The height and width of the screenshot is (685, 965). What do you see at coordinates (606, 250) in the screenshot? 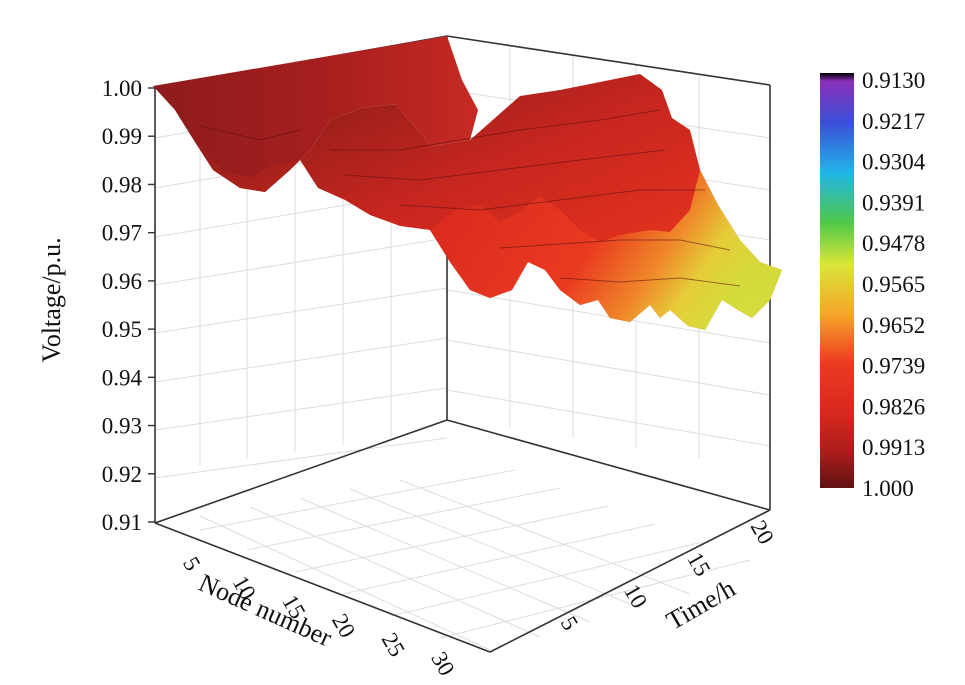
I see `surface-front-band` at bounding box center [606, 250].